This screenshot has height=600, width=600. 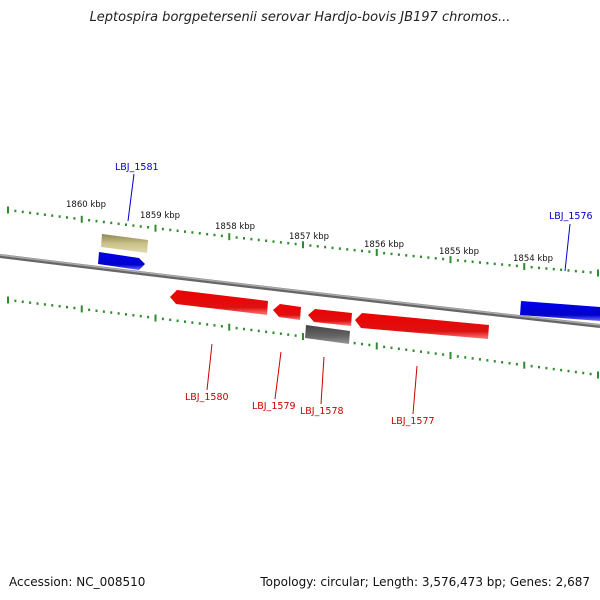 I want to click on gene-lbj-1580-arrow, so click(x=219, y=302).